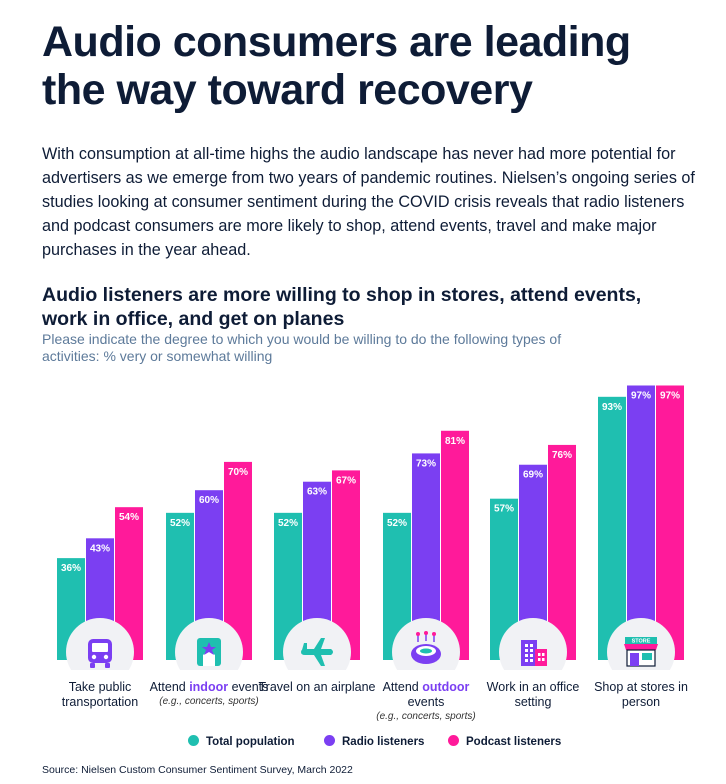 The image size is (726, 784). Describe the element at coordinates (612, 528) in the screenshot. I see `bar-total` at that location.